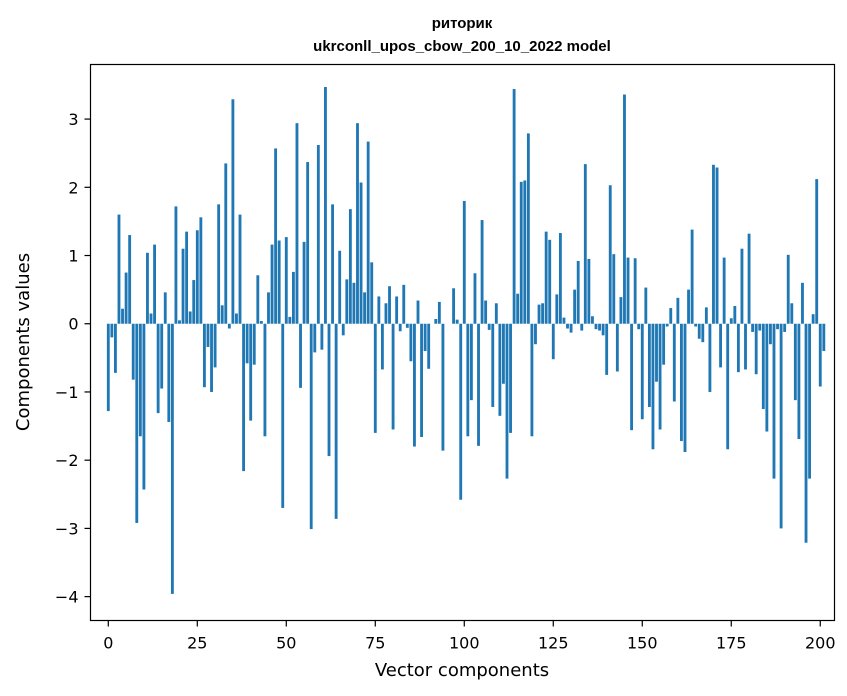  I want to click on x-axis-label: Vector components, so click(462, 670).